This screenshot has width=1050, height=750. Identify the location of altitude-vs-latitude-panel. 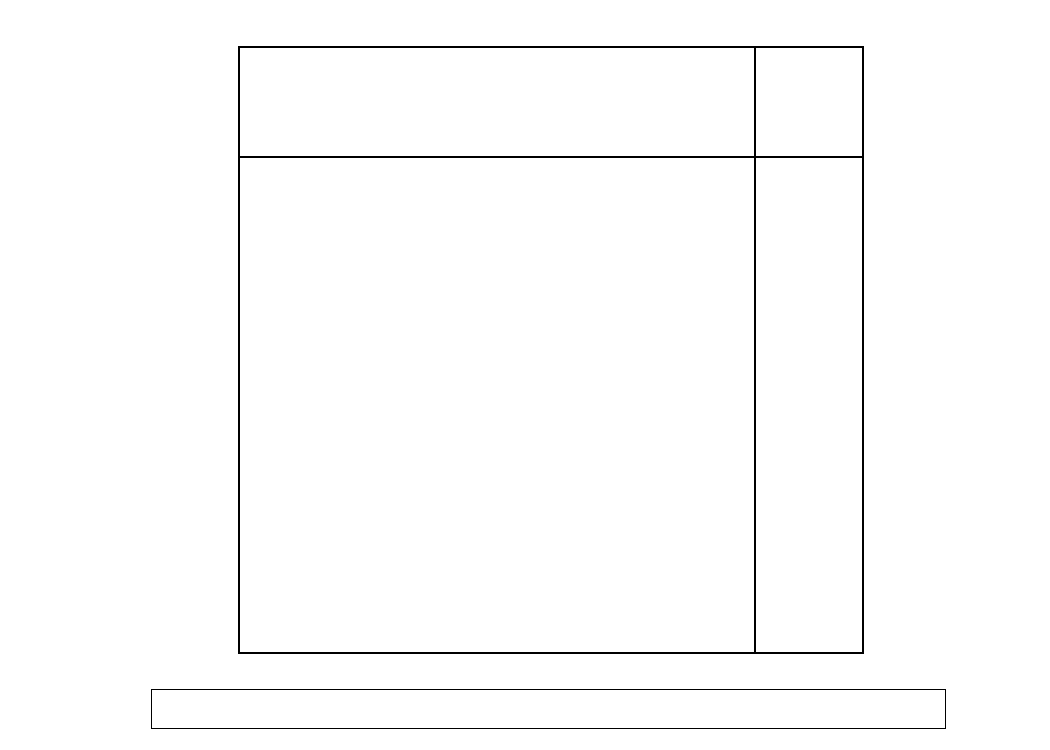
(808, 404).